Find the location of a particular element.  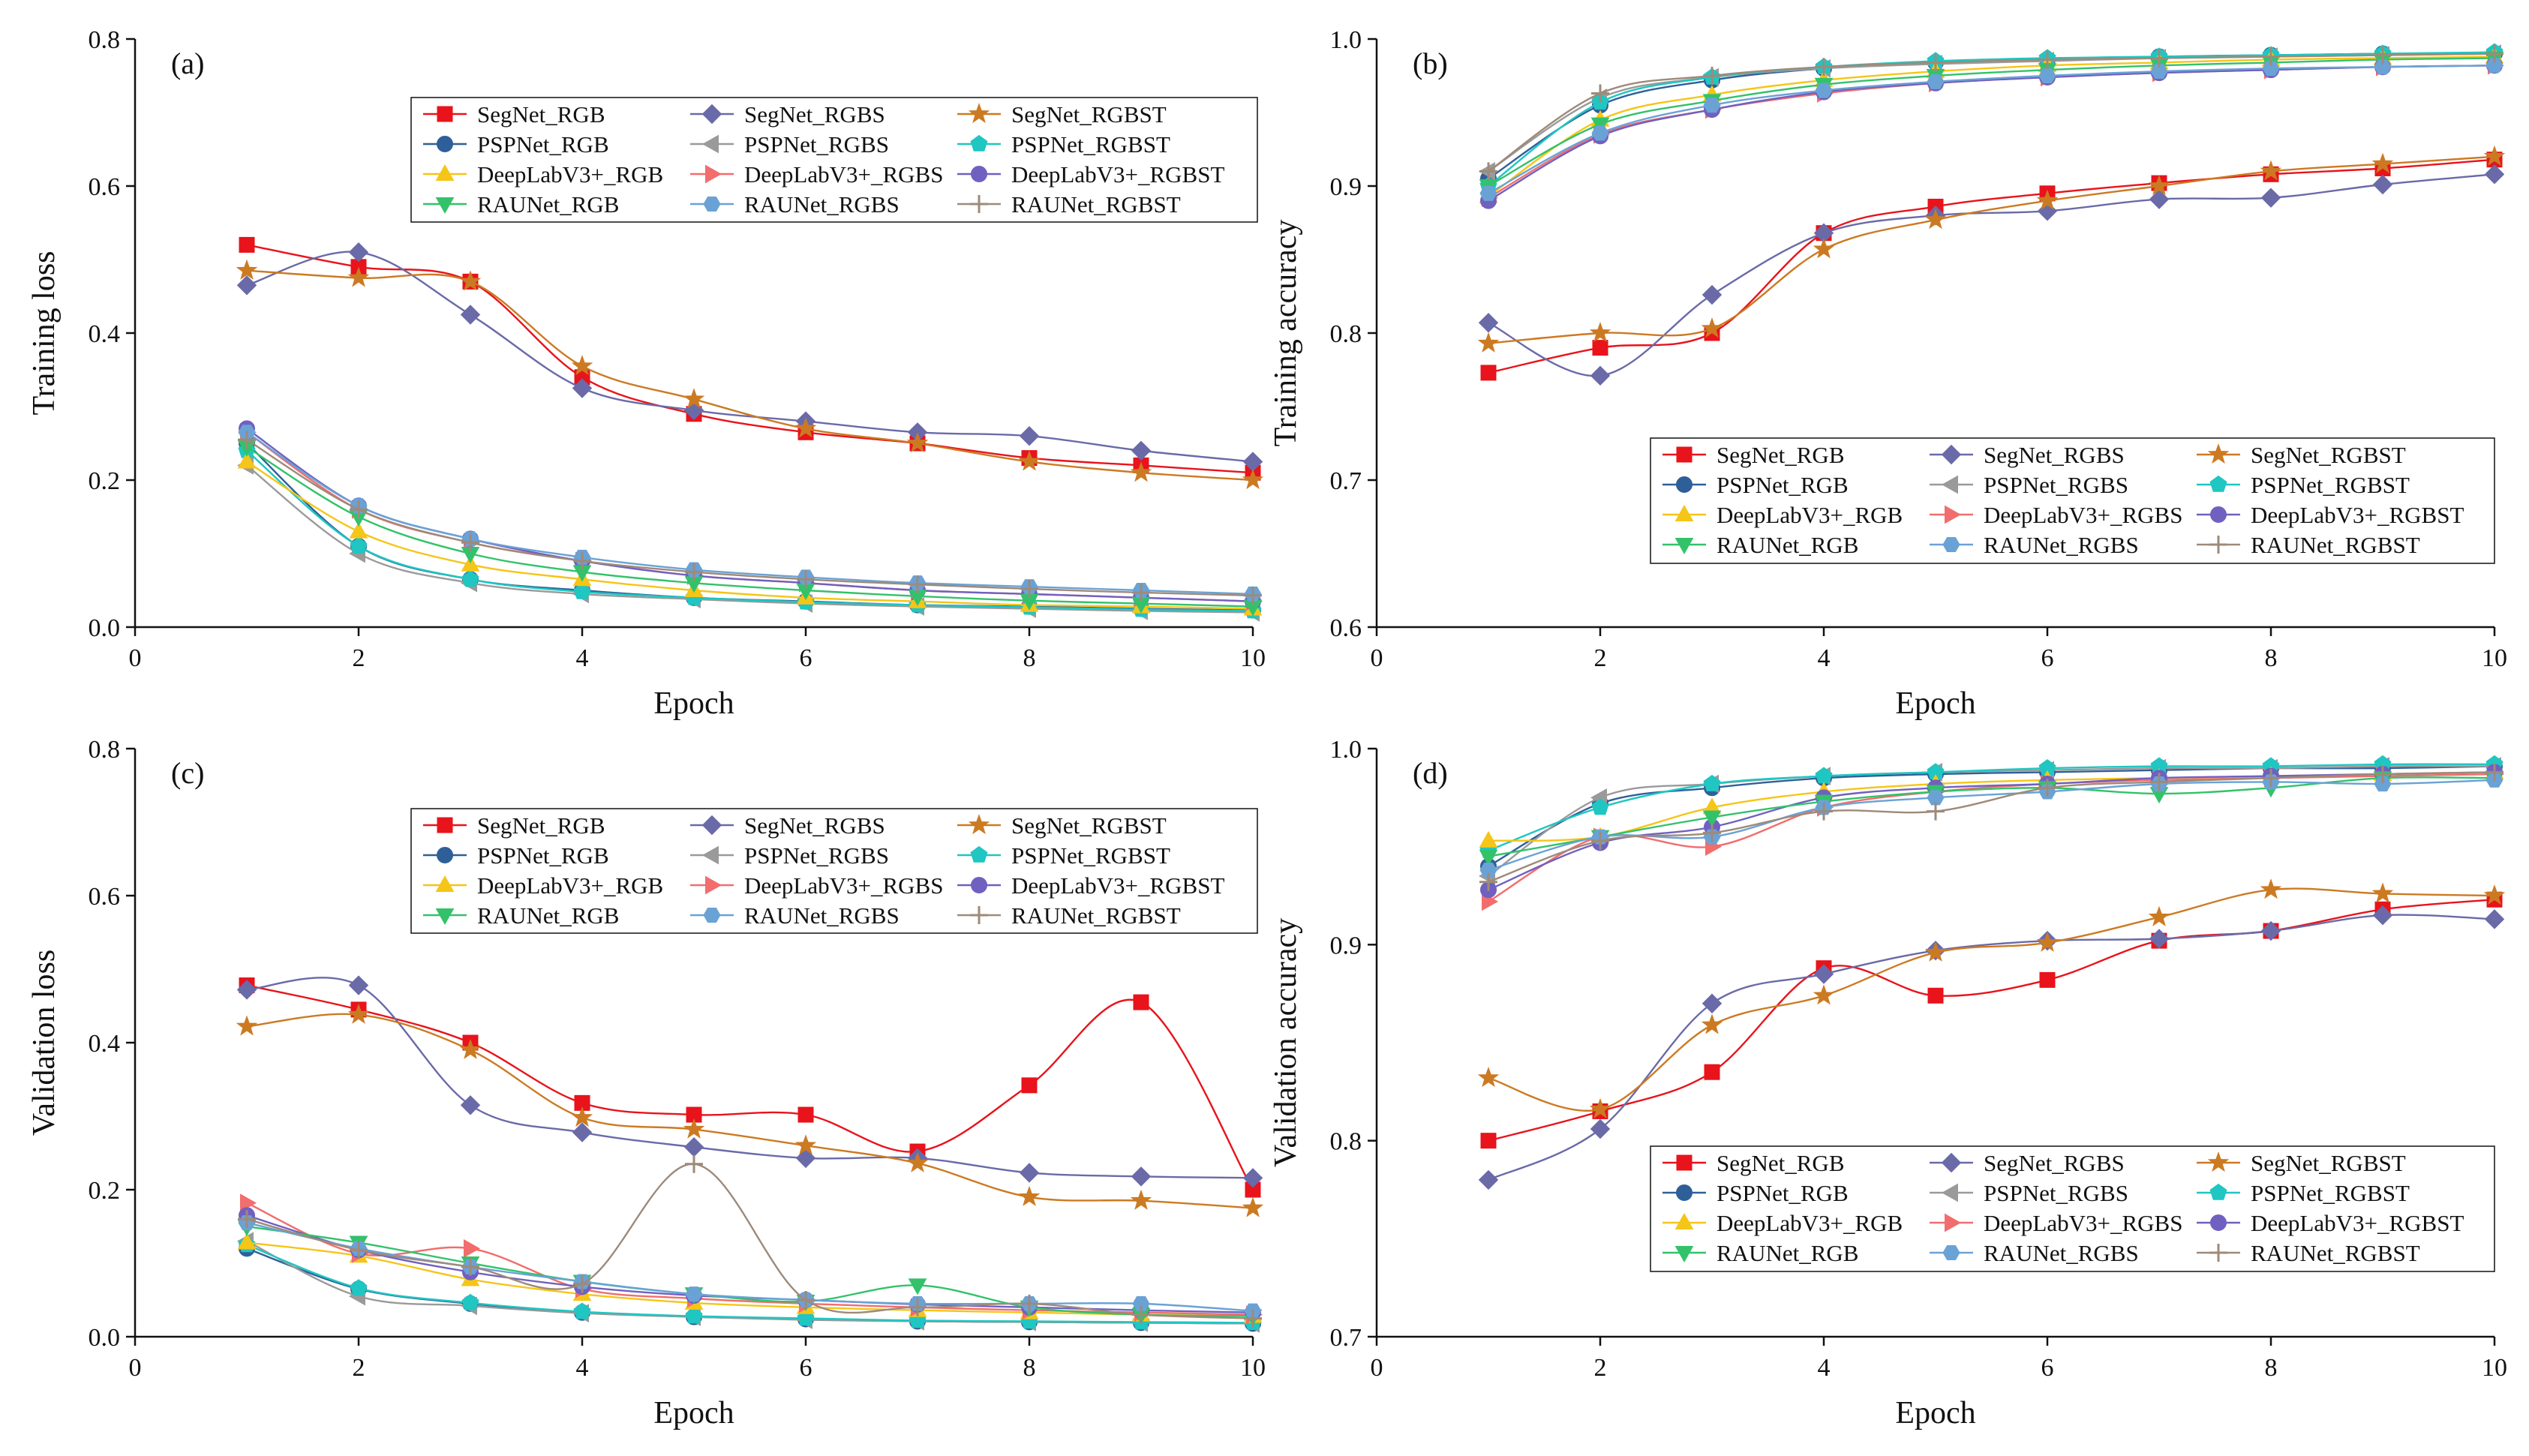

series-deeplabv3-rgbs is located at coordinates (1993, 837).